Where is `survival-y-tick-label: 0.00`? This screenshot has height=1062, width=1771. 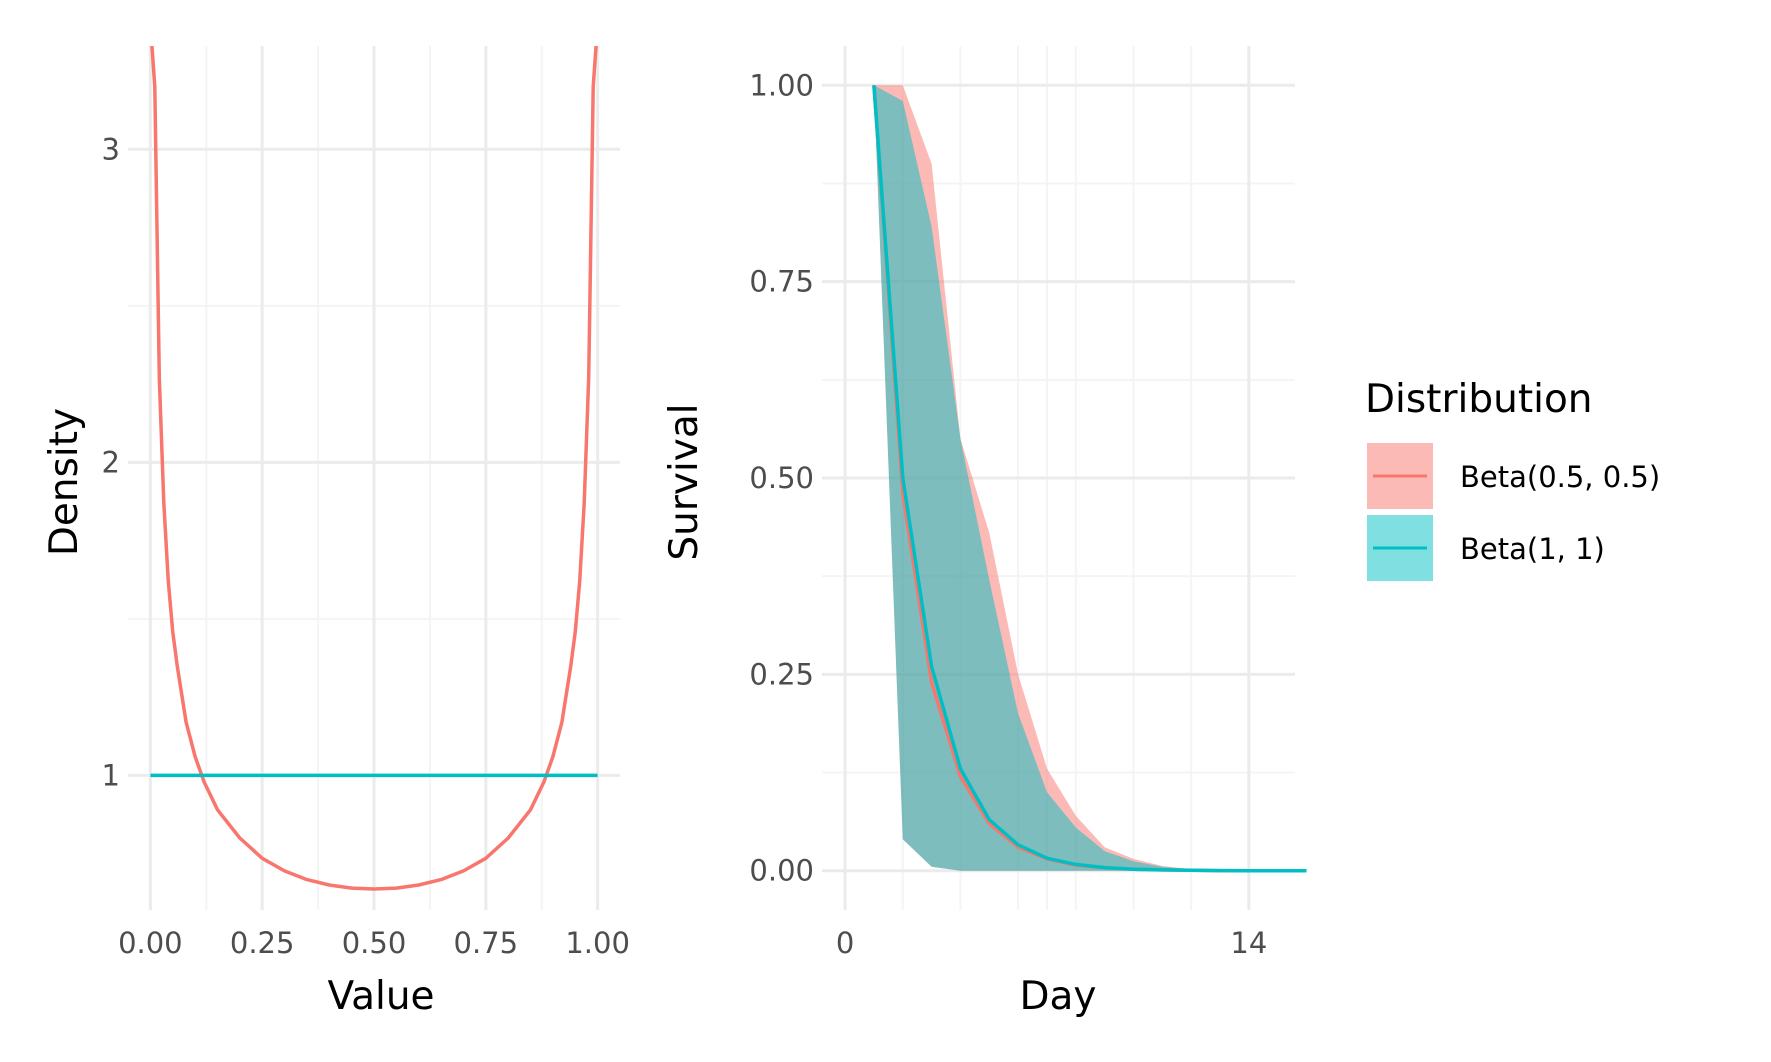 survival-y-tick-label: 0.00 is located at coordinates (781, 871).